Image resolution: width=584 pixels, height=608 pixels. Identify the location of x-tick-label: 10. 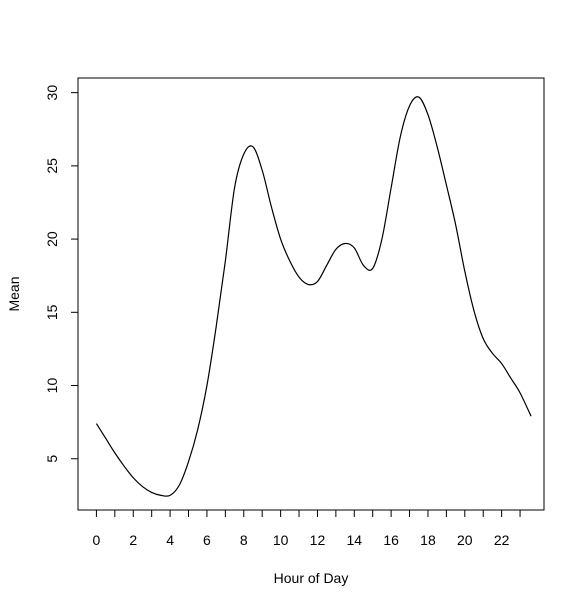
(281, 540).